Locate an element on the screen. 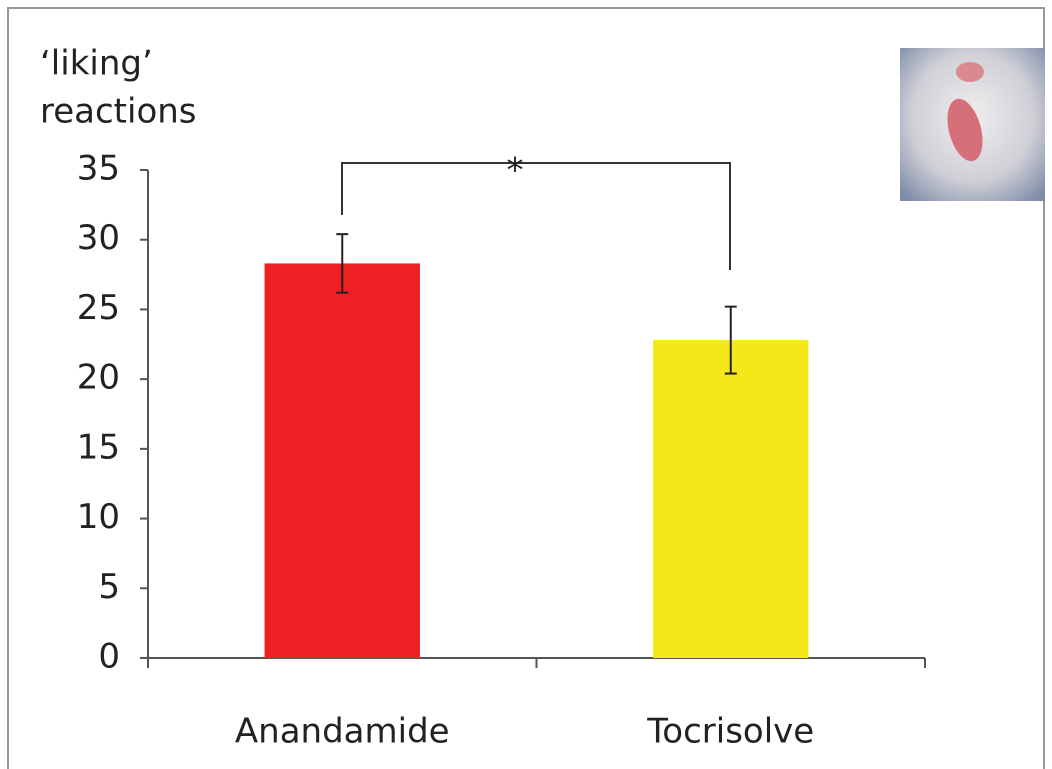 The image size is (1052, 769). significance-star: * is located at coordinates (515, 171).